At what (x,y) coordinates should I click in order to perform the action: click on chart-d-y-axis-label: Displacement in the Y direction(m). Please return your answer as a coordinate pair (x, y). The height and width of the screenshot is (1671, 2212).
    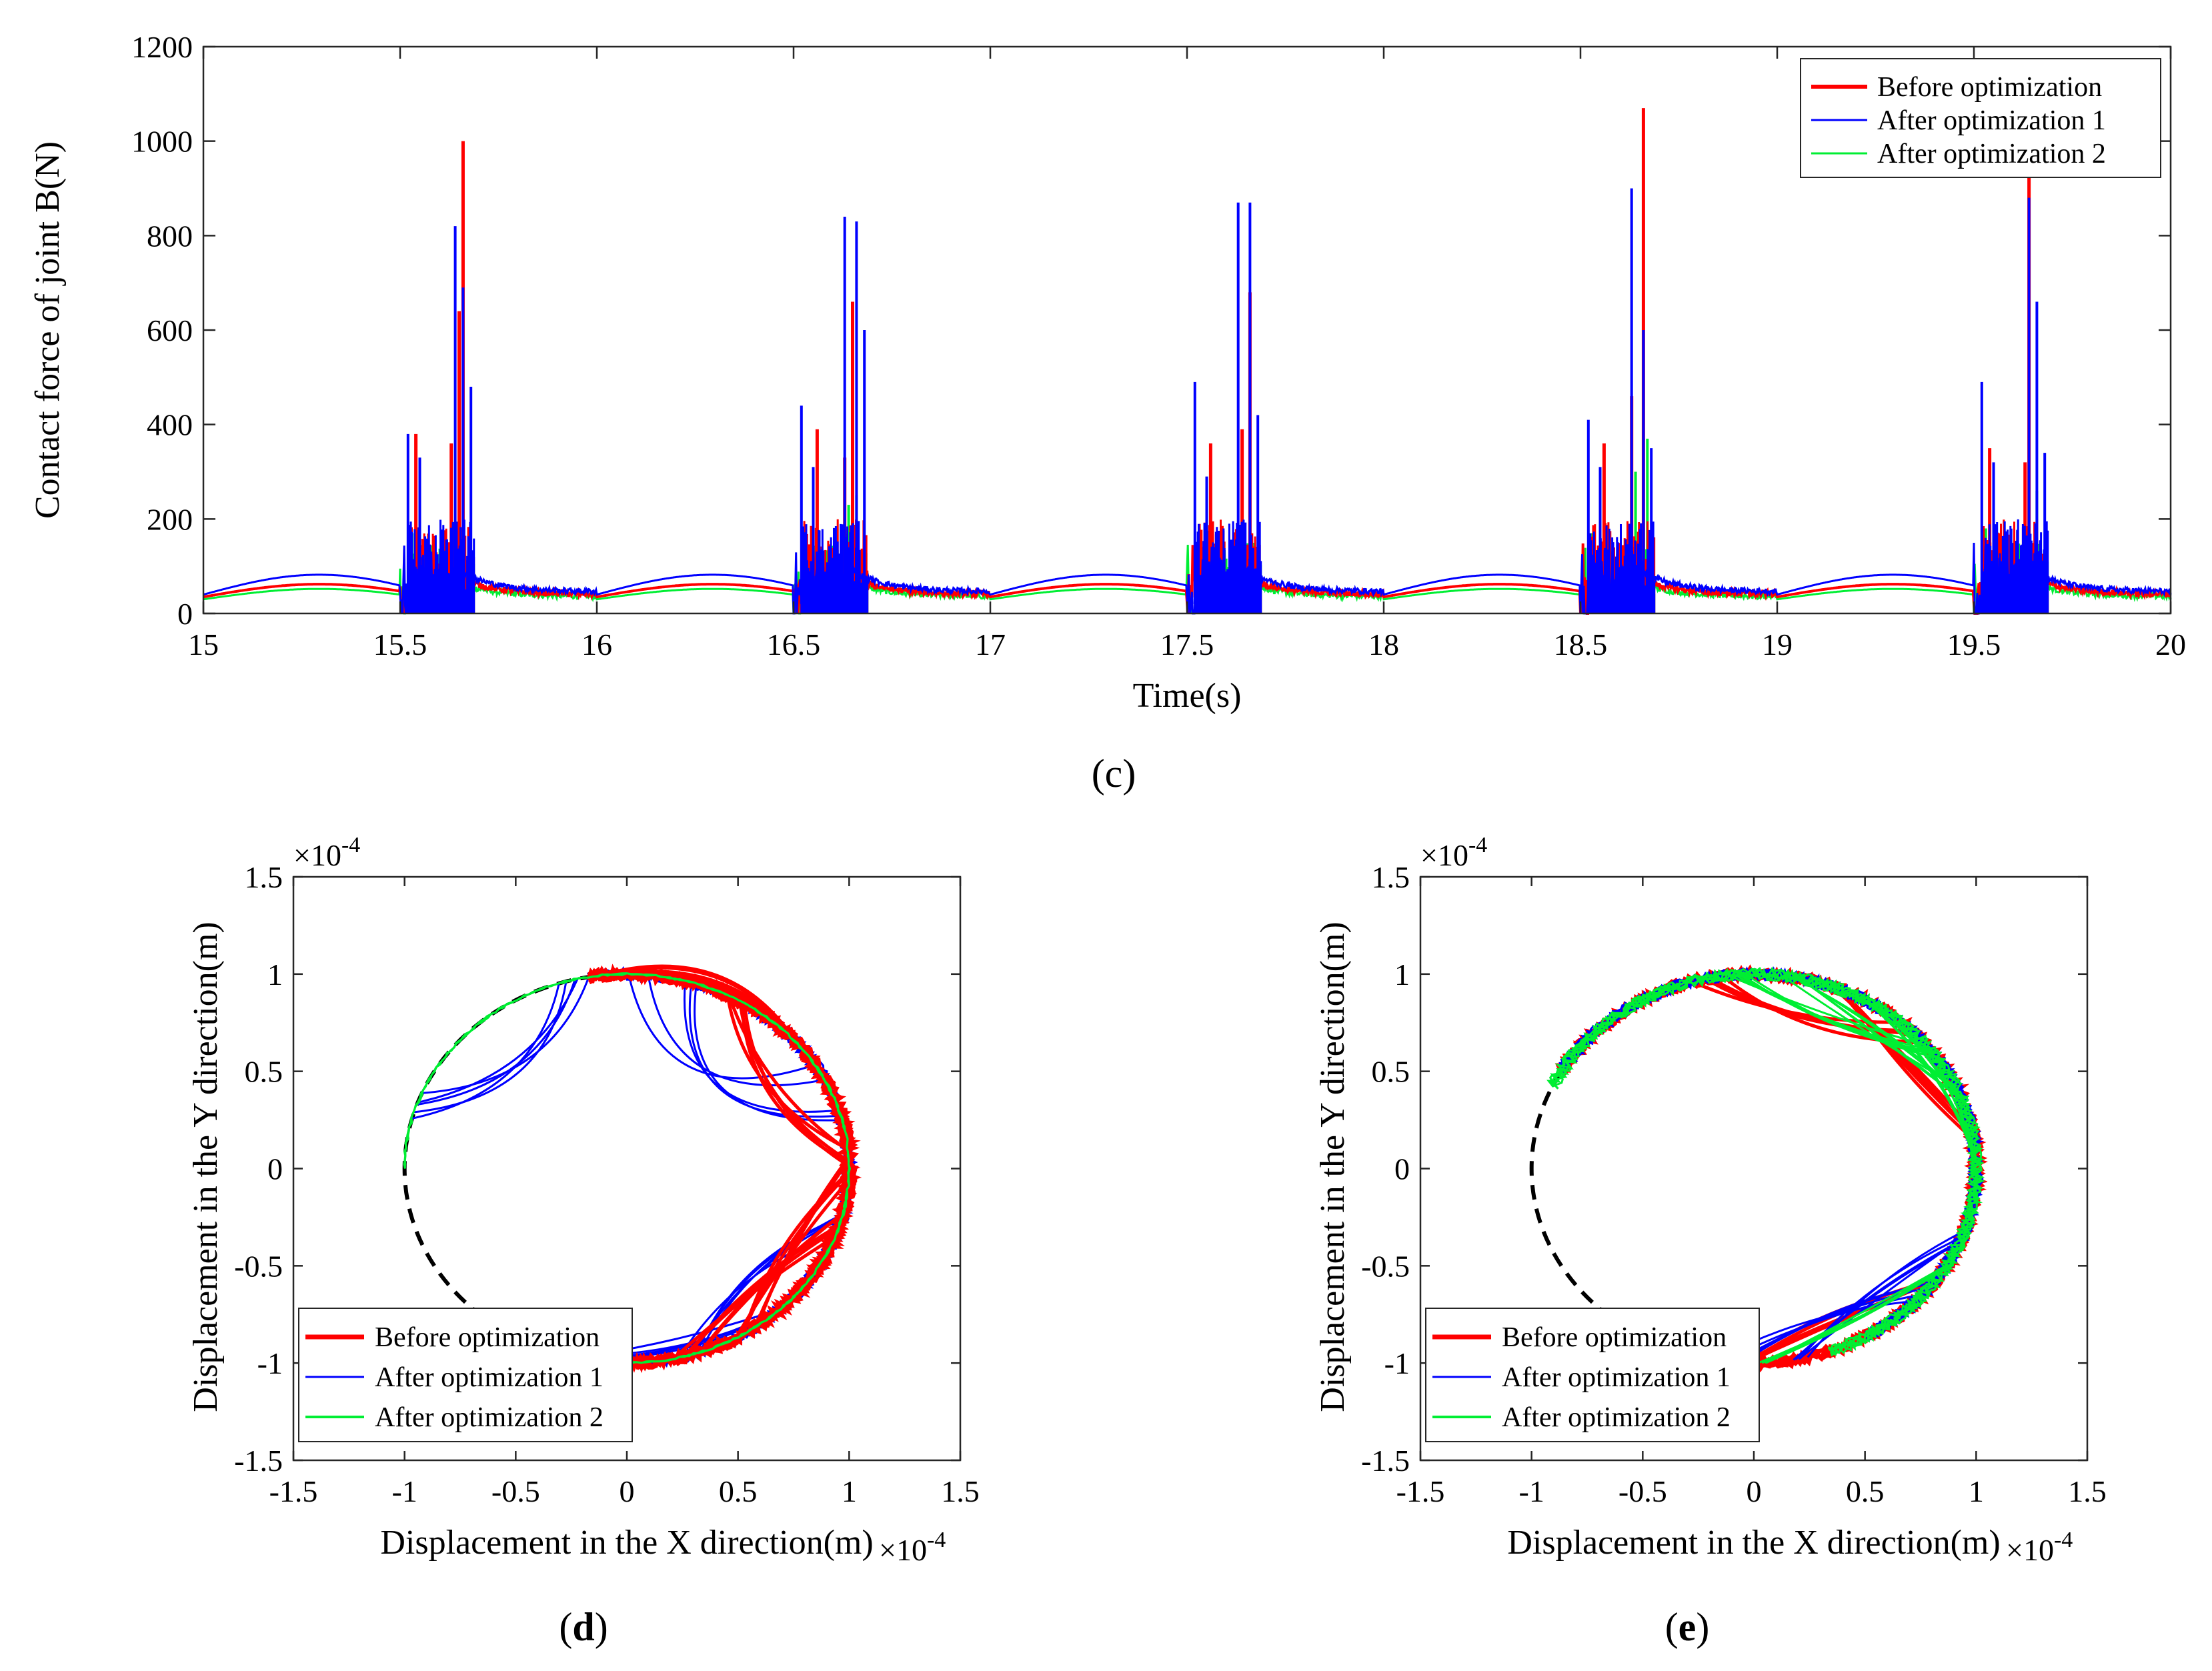
    Looking at the image, I should click on (206, 1167).